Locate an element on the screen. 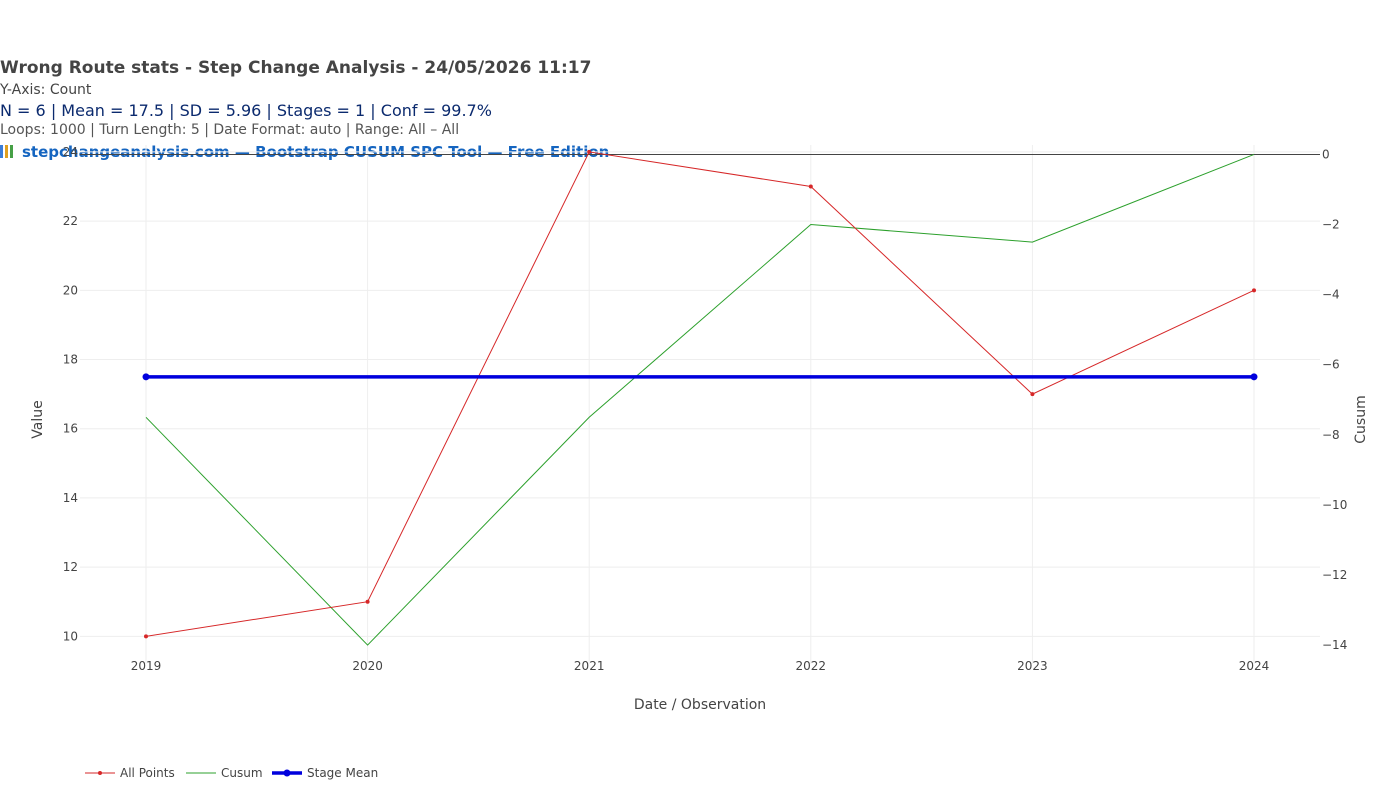  y2-tick-label: −4 is located at coordinates (1331, 295).